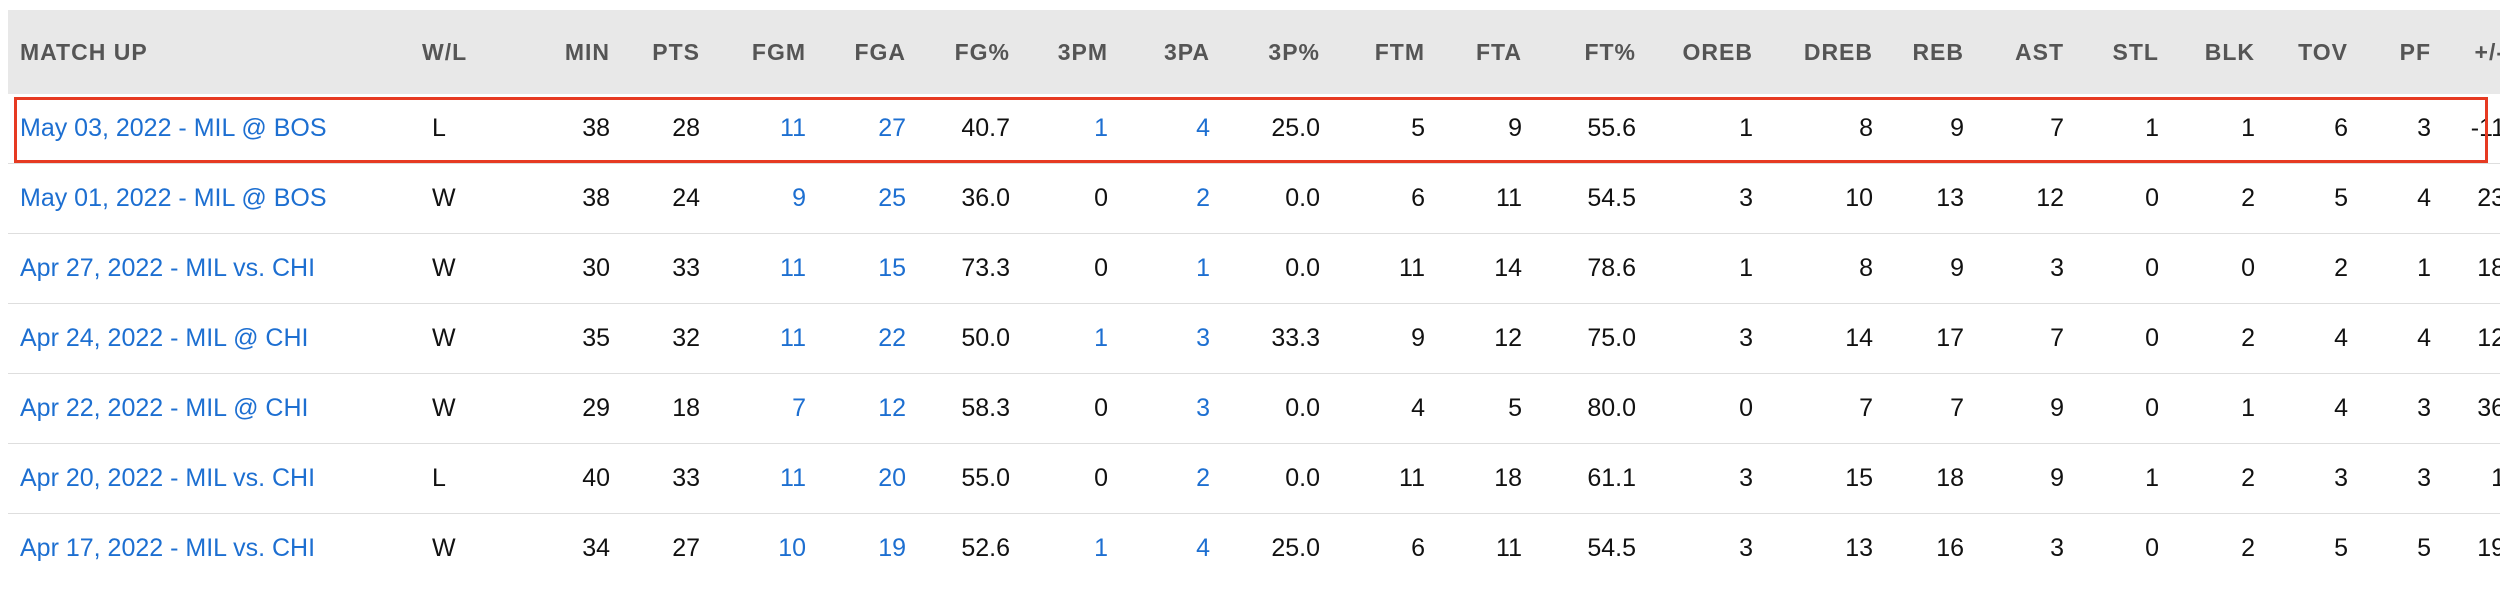 Image resolution: width=2500 pixels, height=594 pixels. Describe the element at coordinates (2057, 548) in the screenshot. I see `cell-ast: 3` at that location.